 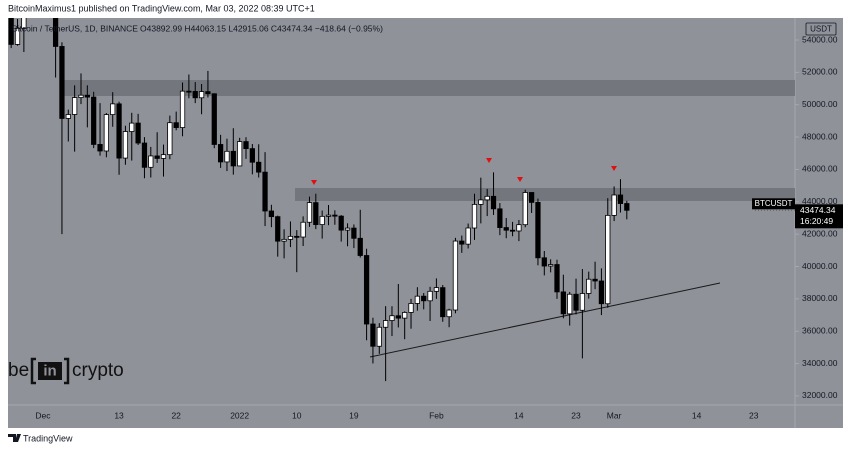 I want to click on last-price-label: 43474.34, so click(x=818, y=210).